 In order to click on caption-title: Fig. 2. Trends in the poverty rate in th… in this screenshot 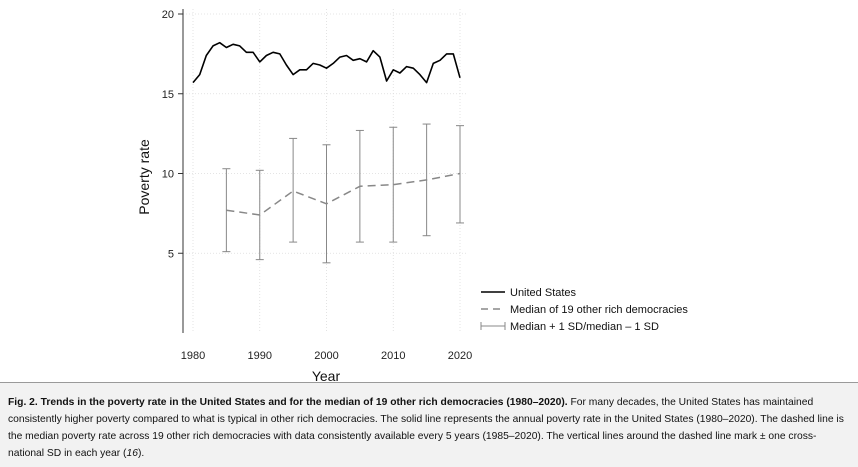, I will do `click(288, 402)`.